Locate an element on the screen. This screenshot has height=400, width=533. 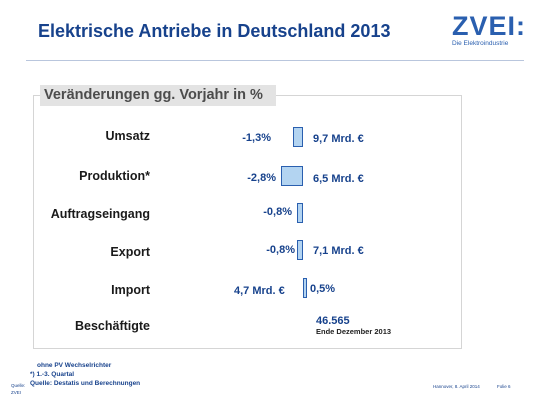
change-label-import: 0,5% is located at coordinates (323, 289).